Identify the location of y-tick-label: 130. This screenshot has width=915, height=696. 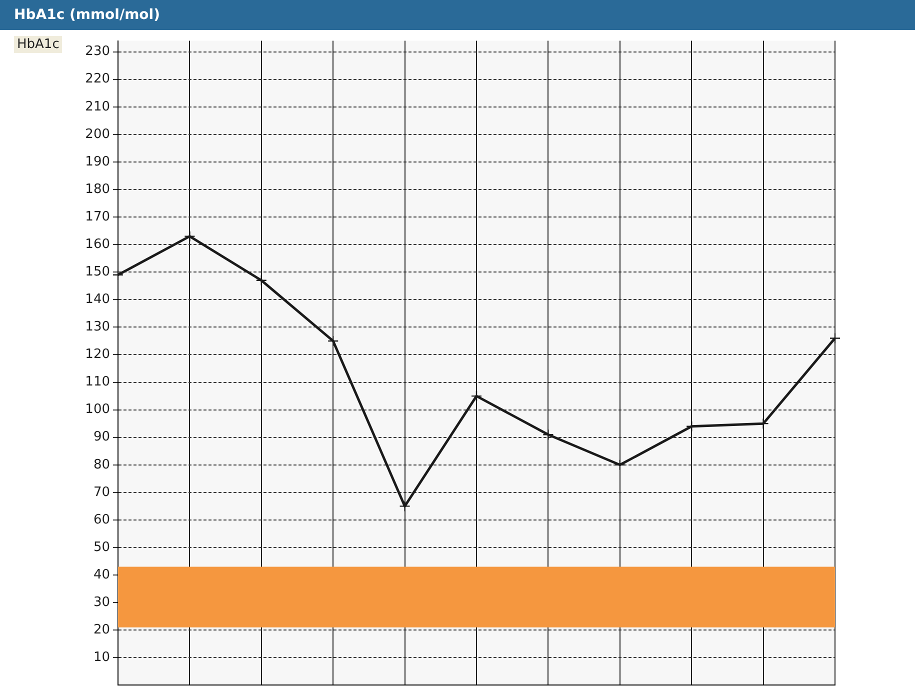
(97, 327).